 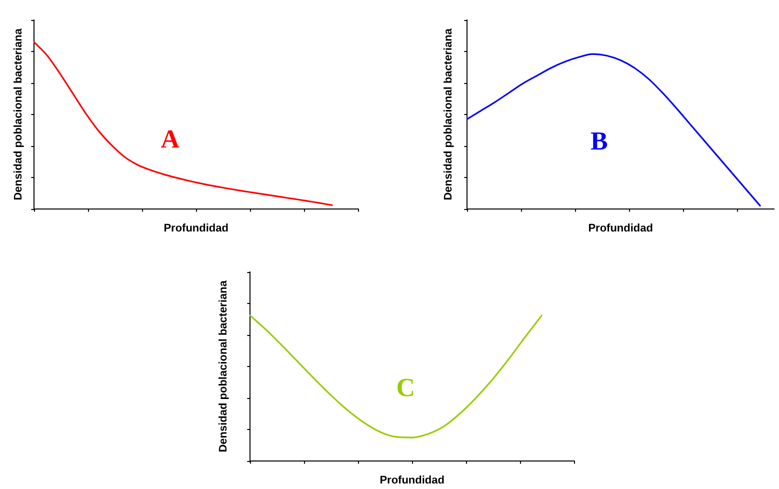 I want to click on annotation: C, so click(x=406, y=387).